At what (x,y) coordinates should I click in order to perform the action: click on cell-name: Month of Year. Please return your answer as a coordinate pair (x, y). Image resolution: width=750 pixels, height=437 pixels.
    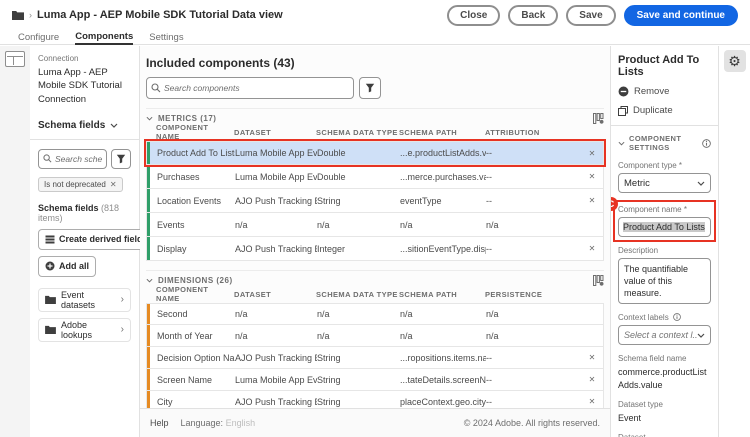
    Looking at the image, I should click on (185, 335).